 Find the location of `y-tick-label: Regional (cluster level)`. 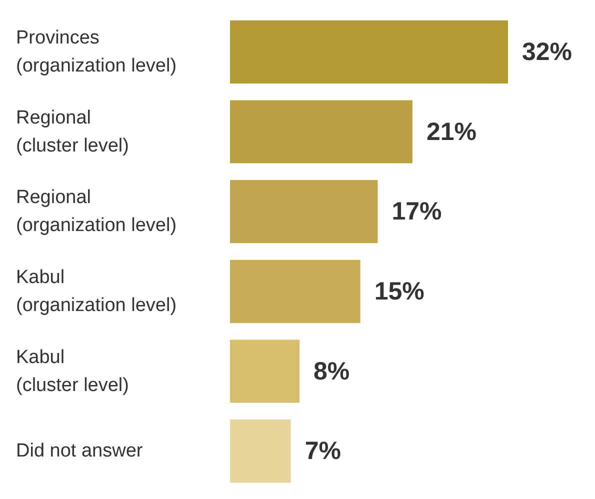

y-tick-label: Regional (cluster level) is located at coordinates (72, 131).